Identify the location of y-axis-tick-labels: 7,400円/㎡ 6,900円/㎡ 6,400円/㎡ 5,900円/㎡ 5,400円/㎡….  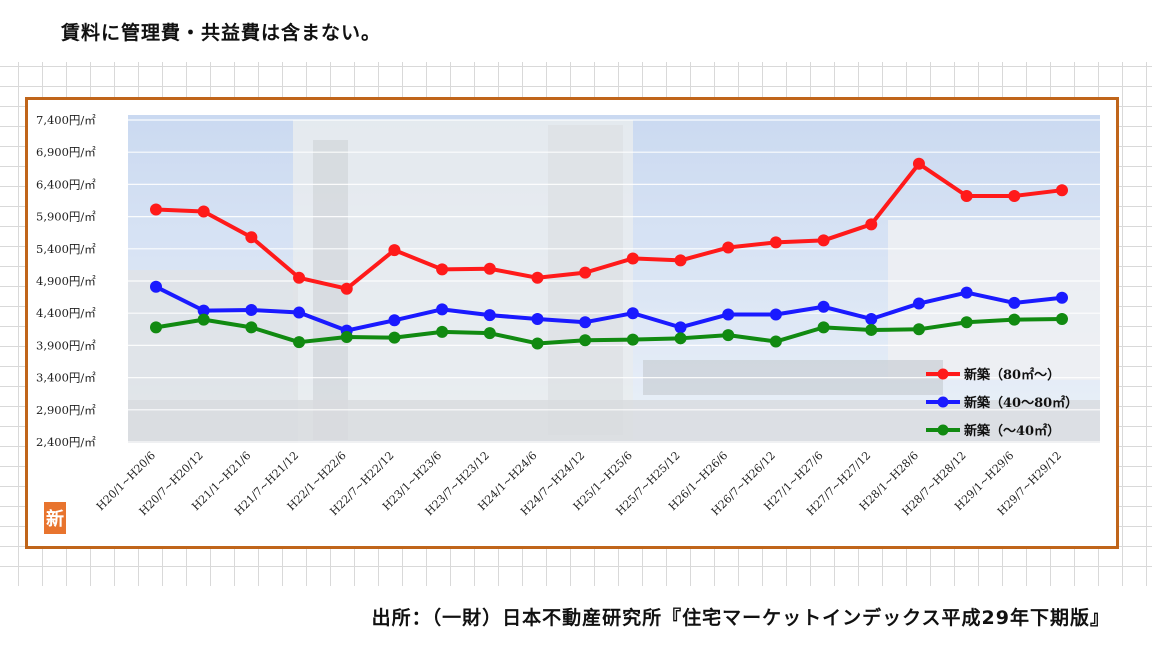
(66, 281).